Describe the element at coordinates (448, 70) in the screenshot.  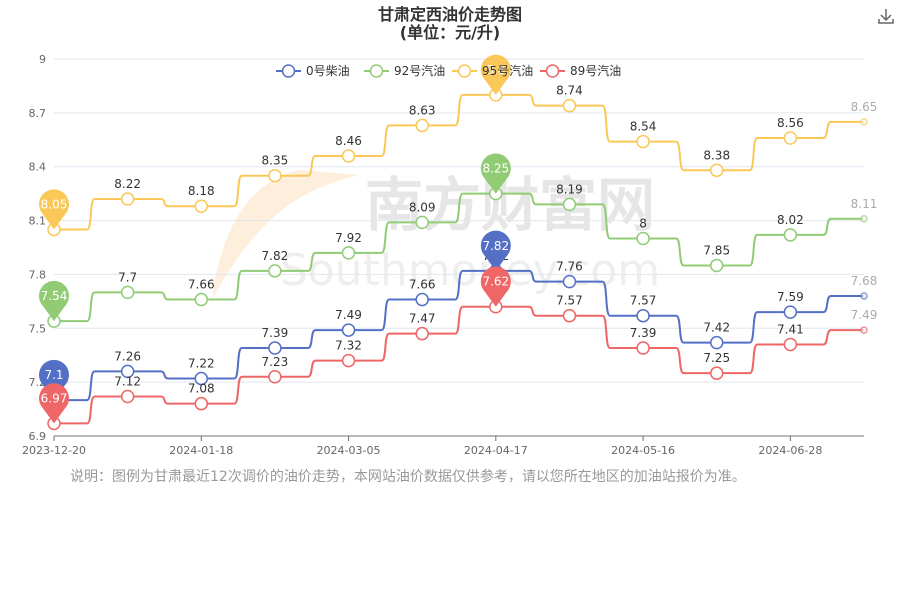
I see `legend: 0号柴油 92号汽油 95号汽油 89号汽油` at that location.